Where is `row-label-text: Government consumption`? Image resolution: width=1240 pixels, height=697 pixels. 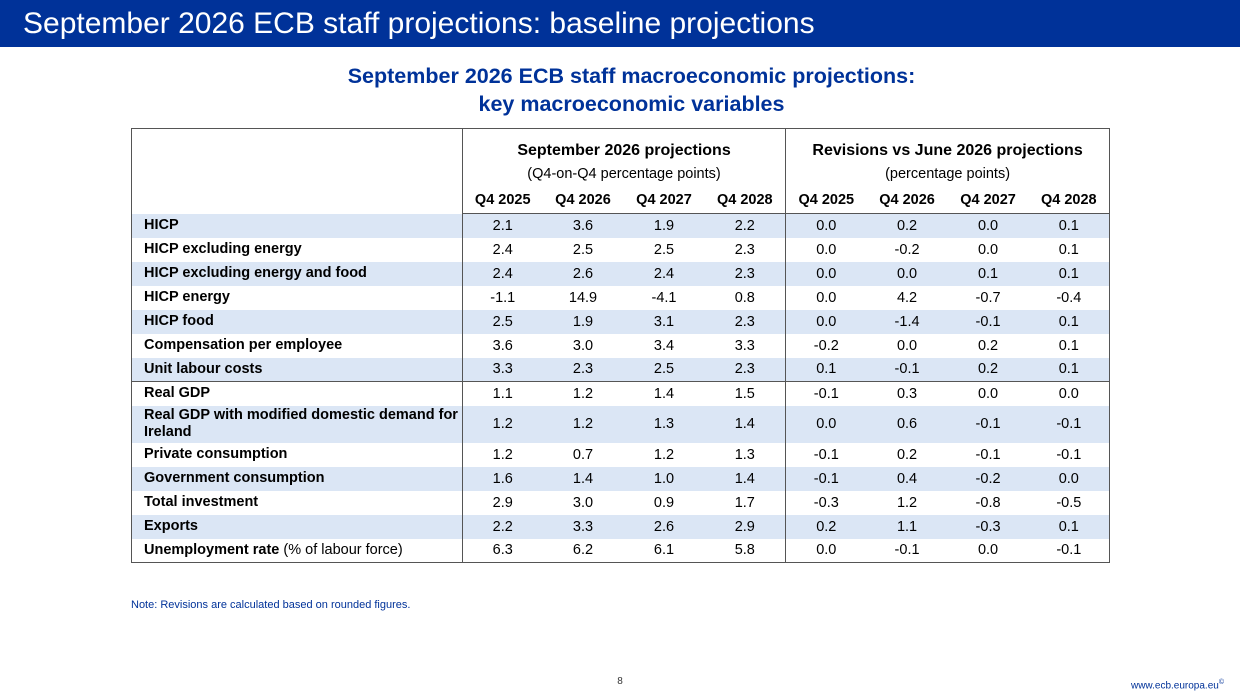
row-label-text: Government consumption is located at coordinates (234, 478).